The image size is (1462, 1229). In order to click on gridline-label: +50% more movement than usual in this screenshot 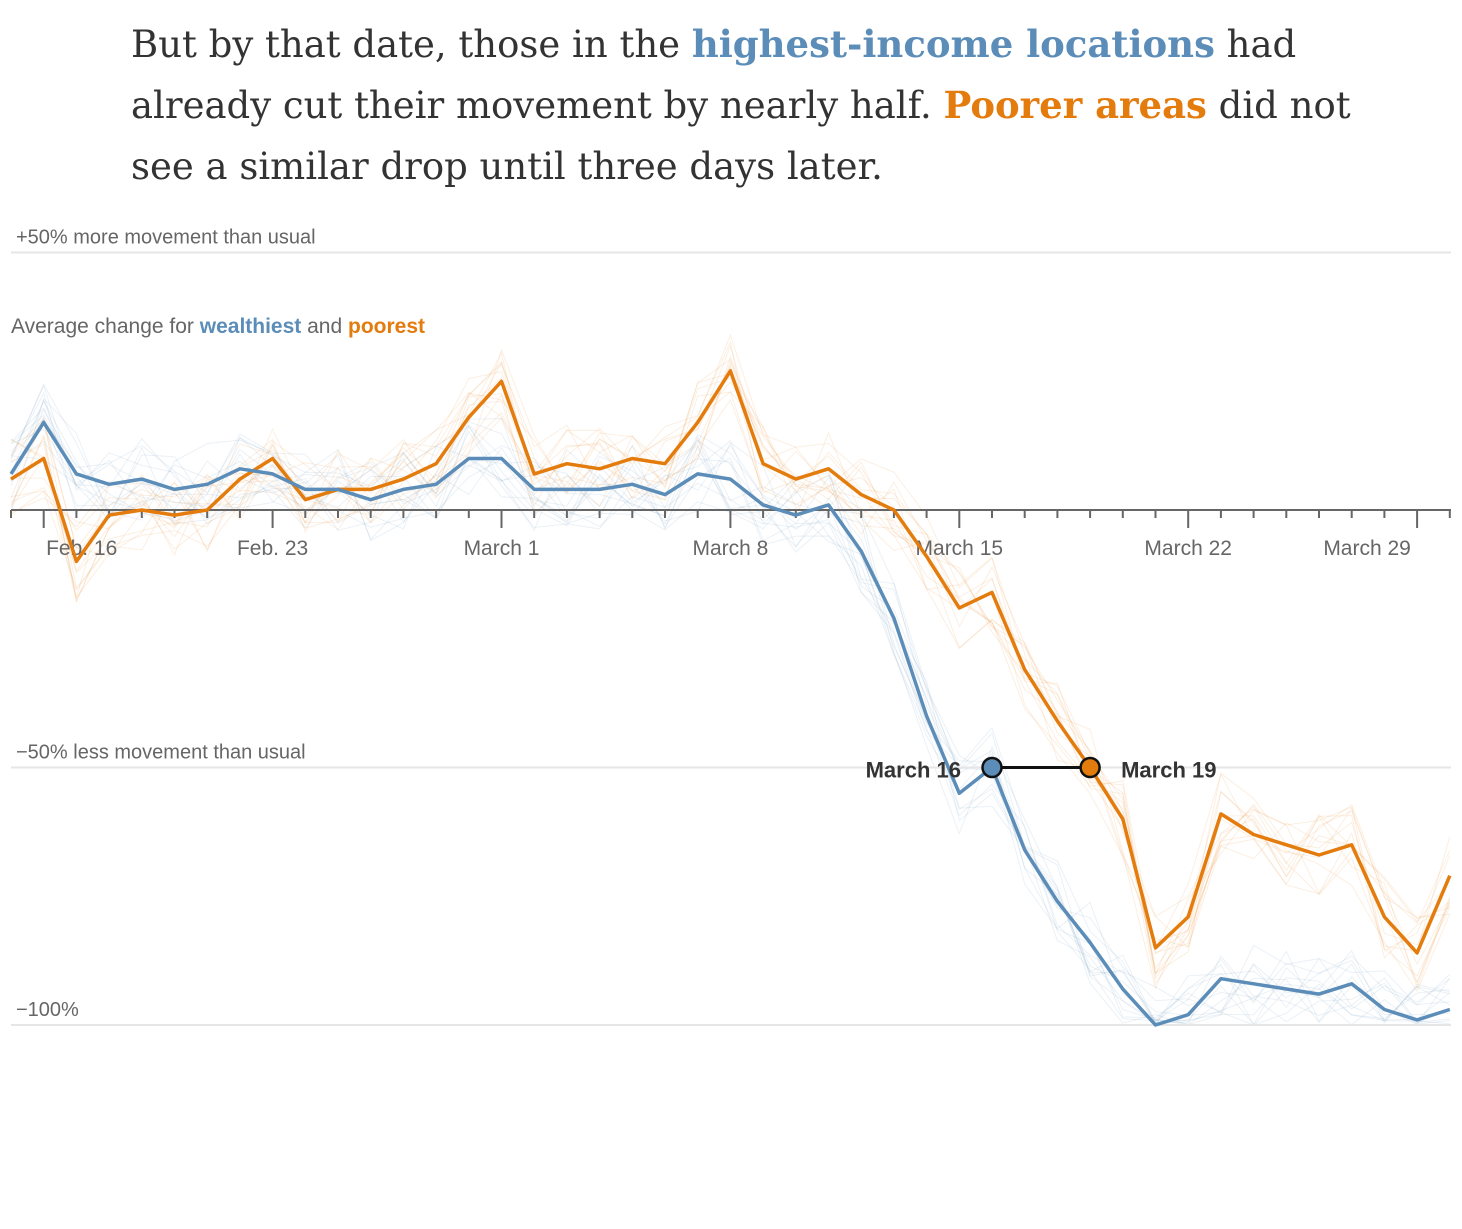, I will do `click(166, 238)`.